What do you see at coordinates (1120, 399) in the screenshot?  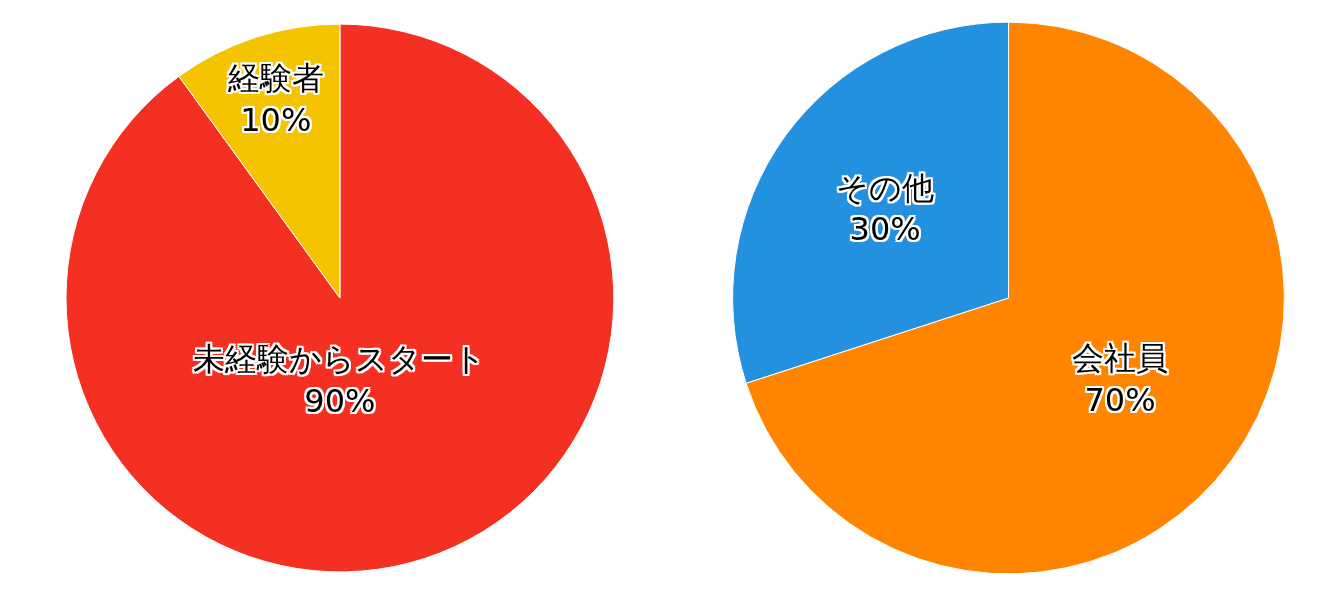 I see `data-label: 70%` at bounding box center [1120, 399].